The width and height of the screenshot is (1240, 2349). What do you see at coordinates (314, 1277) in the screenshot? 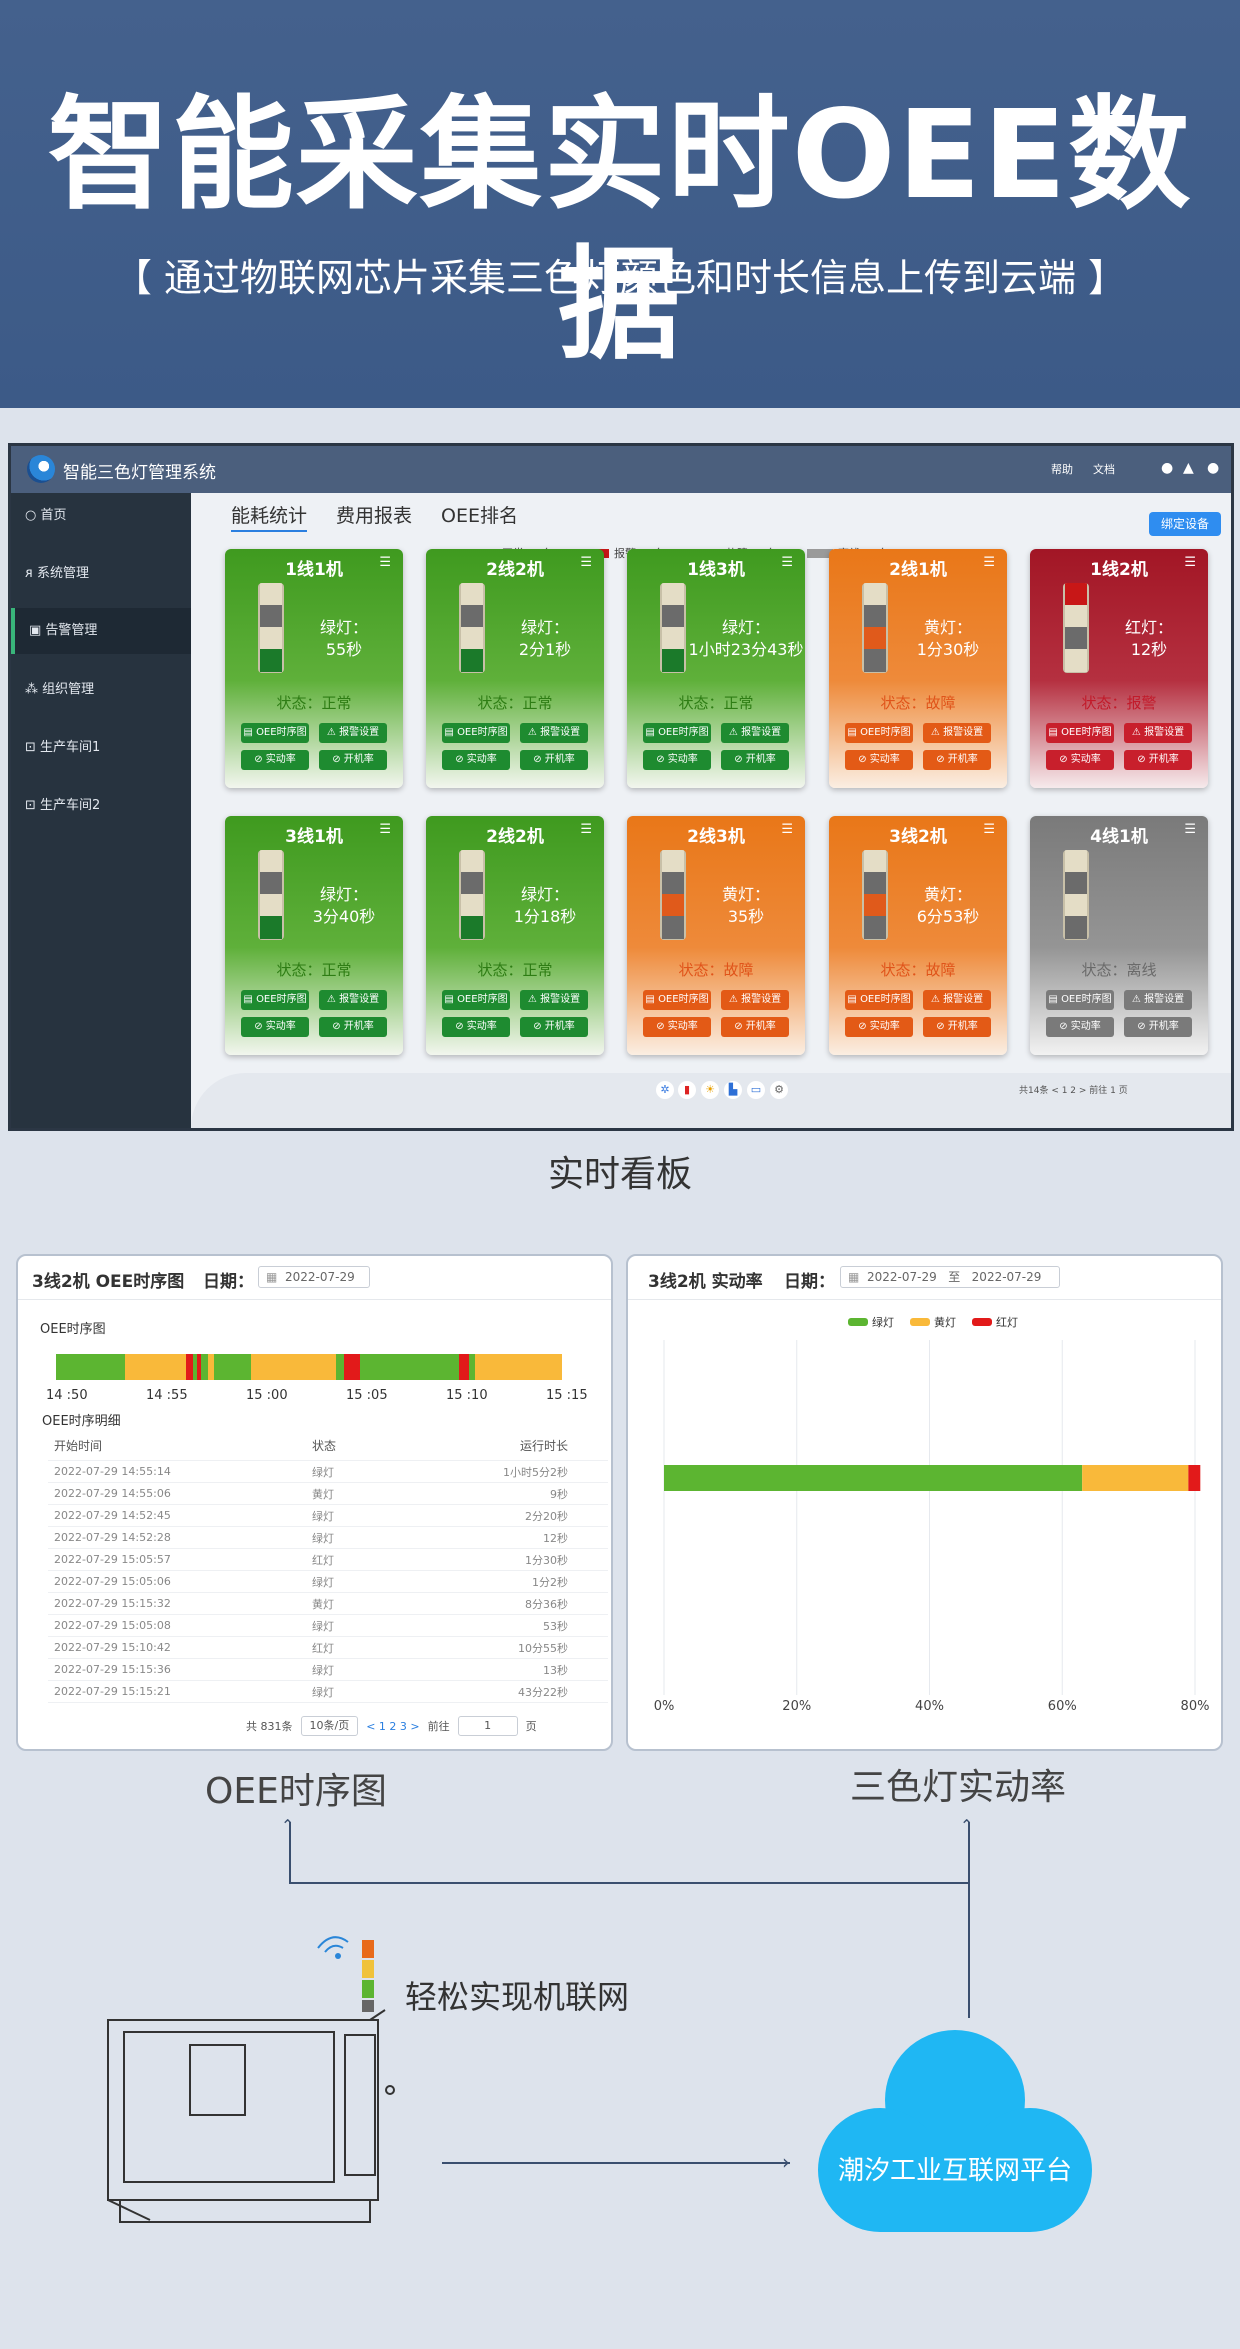
I see `date-picker: 2022-07-29` at bounding box center [314, 1277].